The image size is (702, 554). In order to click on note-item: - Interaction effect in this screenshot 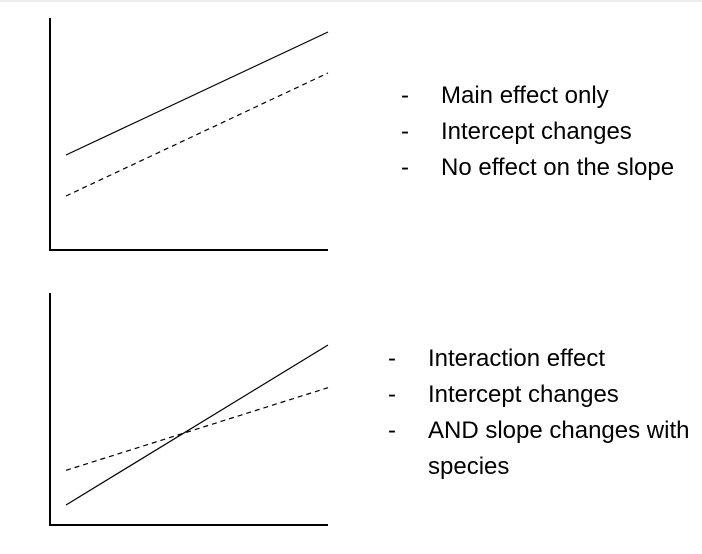, I will do `click(542, 359)`.